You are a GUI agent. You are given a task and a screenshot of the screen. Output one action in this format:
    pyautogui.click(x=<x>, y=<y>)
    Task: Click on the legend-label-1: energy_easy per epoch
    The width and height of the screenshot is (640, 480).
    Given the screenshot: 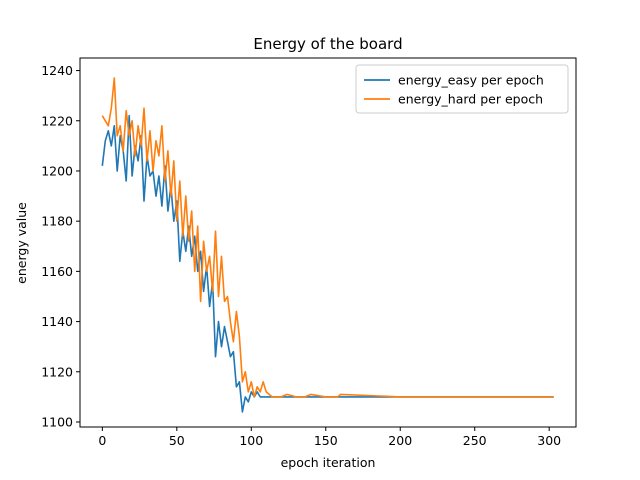 What is the action you would take?
    pyautogui.click(x=471, y=80)
    